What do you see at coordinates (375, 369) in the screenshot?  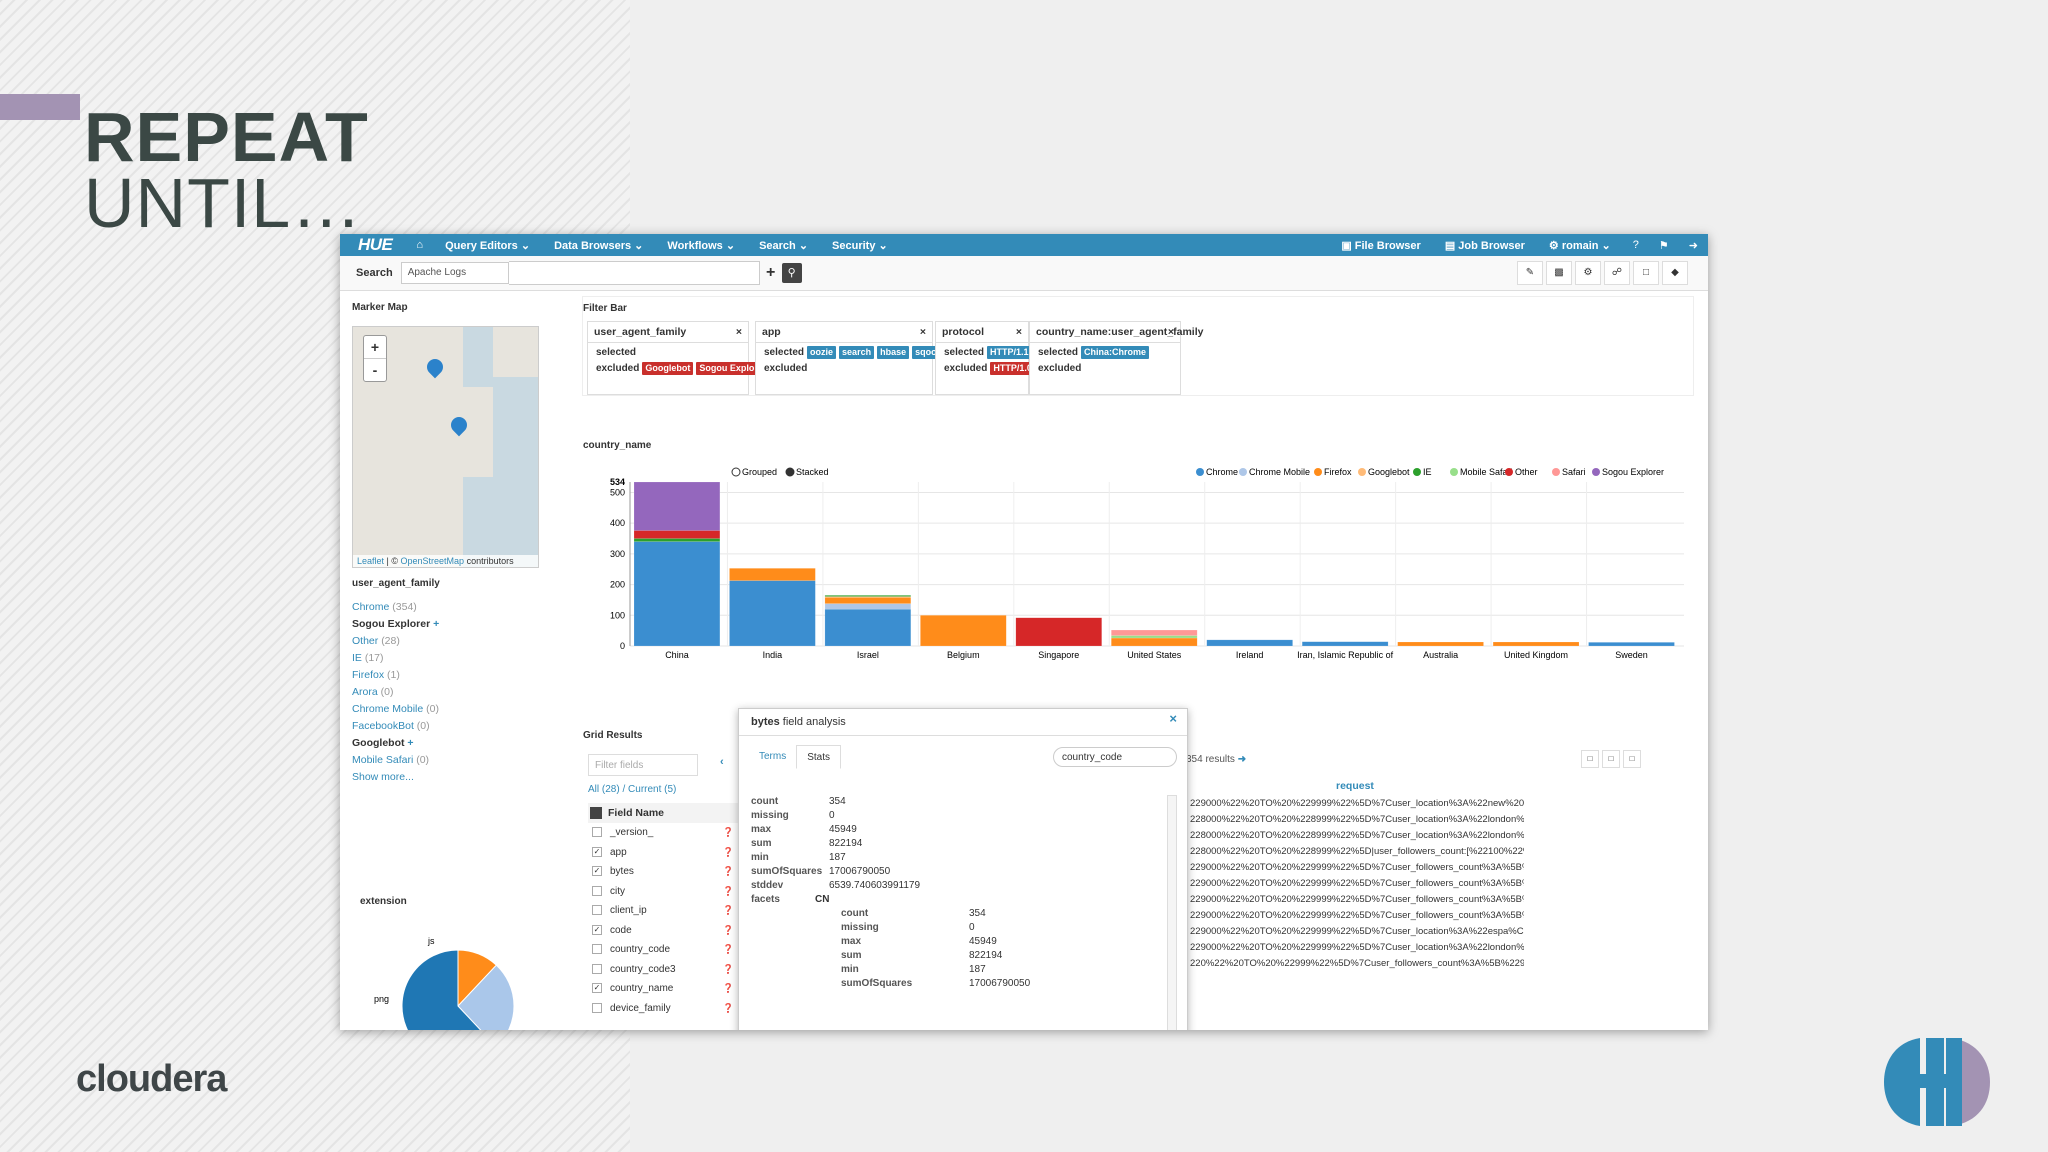 I see `zoom-out-button: -` at bounding box center [375, 369].